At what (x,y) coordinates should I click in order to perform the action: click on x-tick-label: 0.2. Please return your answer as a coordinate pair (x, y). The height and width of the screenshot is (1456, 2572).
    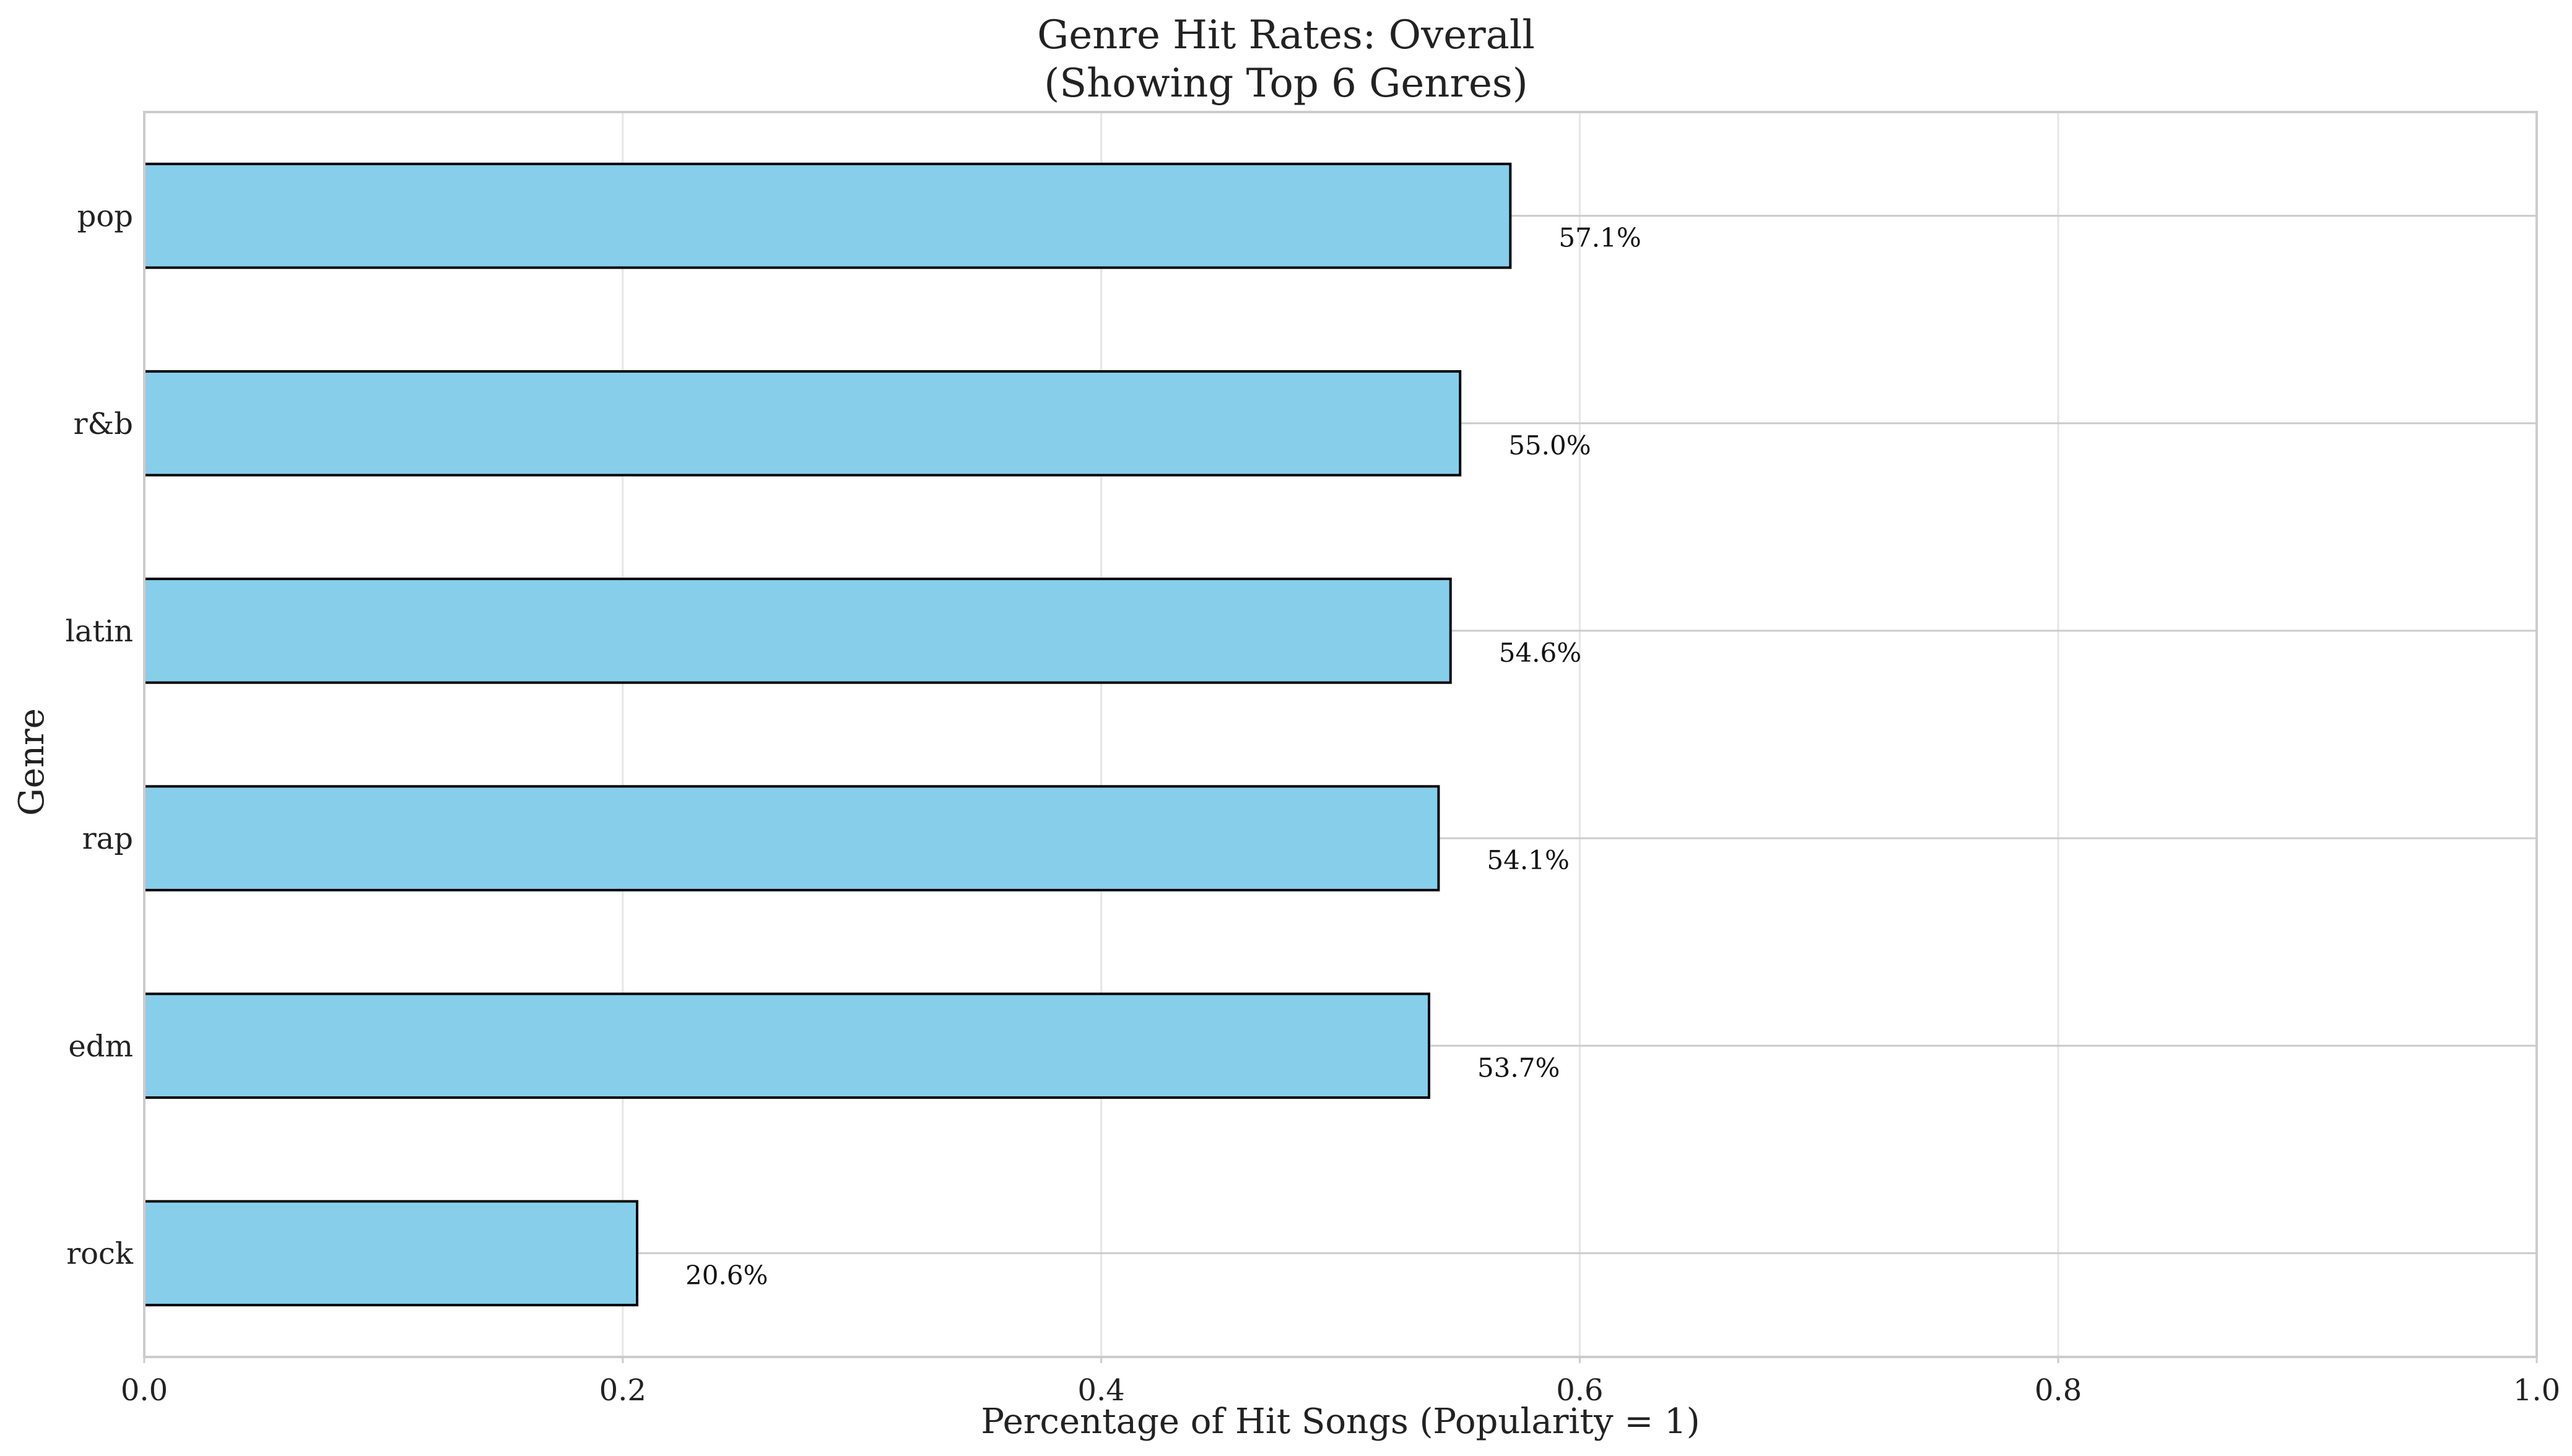
    Looking at the image, I should click on (622, 1390).